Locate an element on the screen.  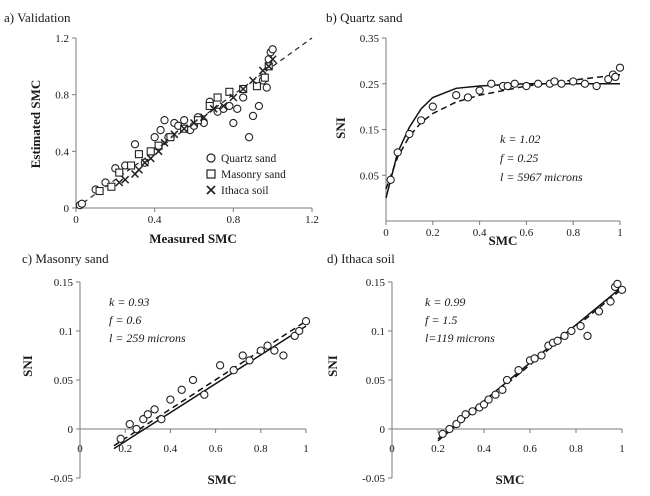
panel-b-annotation-l: l = 5967 microns is located at coordinates (541, 177).